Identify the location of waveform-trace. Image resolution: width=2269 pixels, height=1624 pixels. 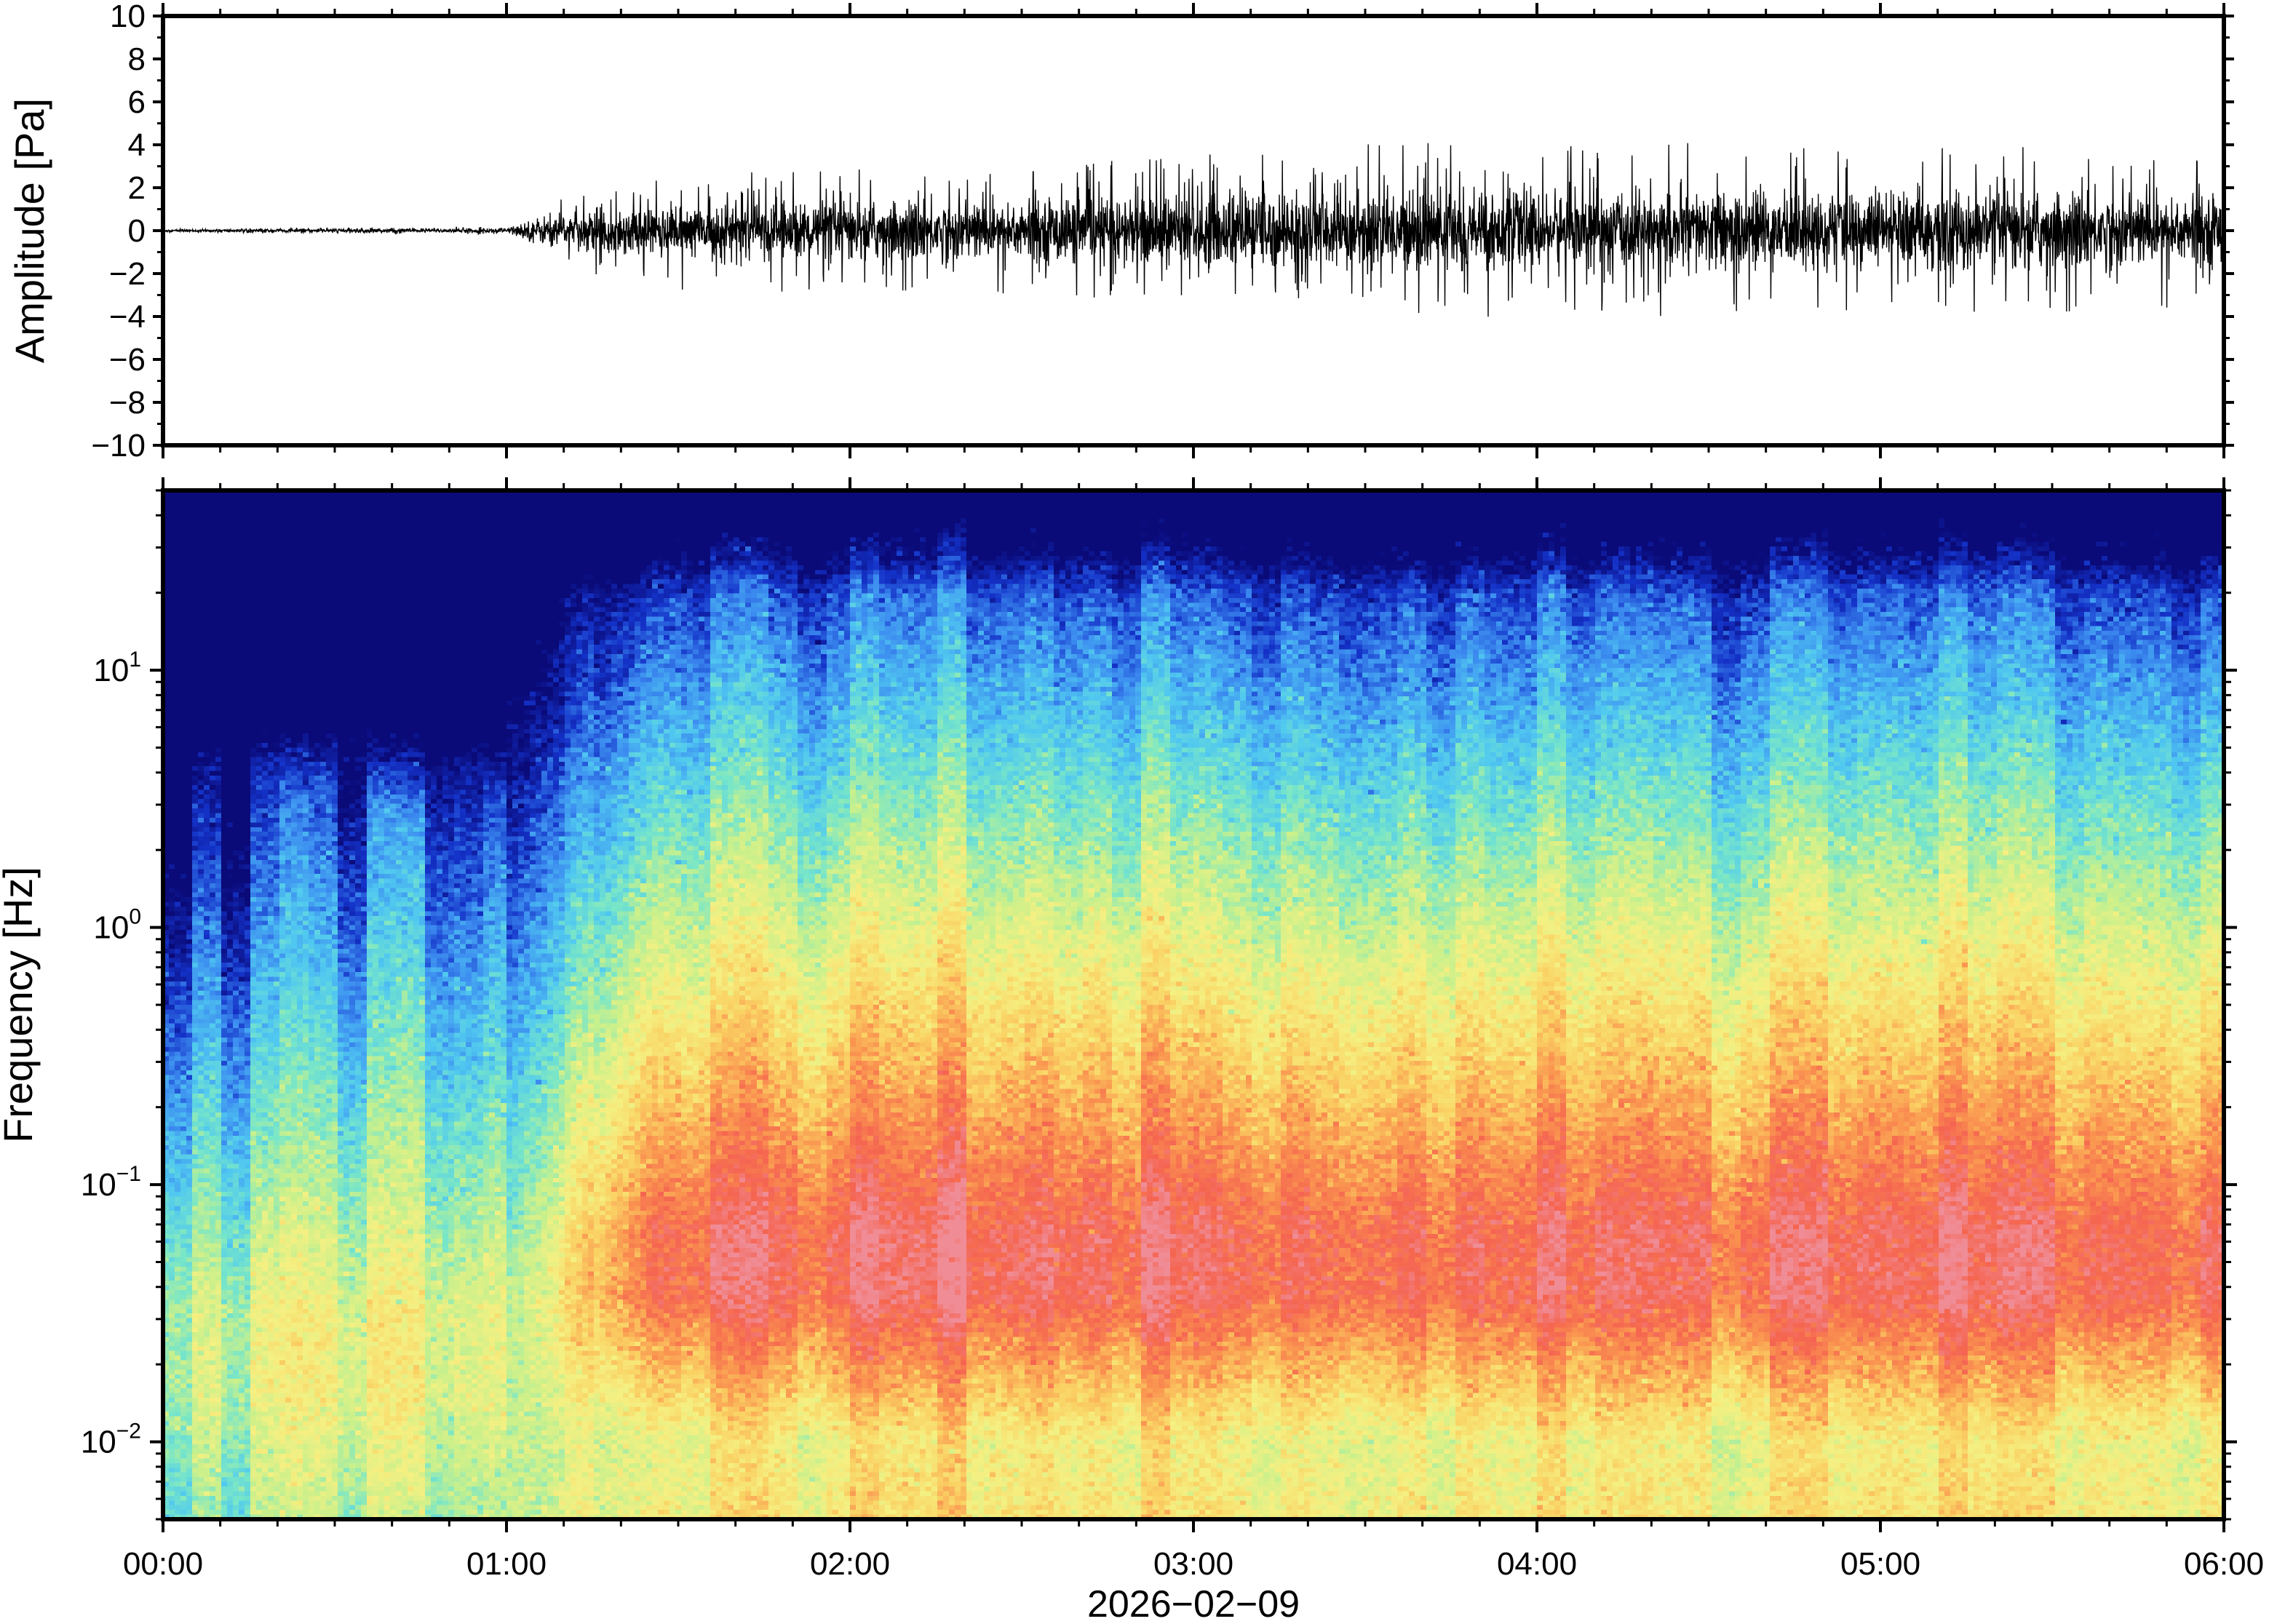
(1193, 230).